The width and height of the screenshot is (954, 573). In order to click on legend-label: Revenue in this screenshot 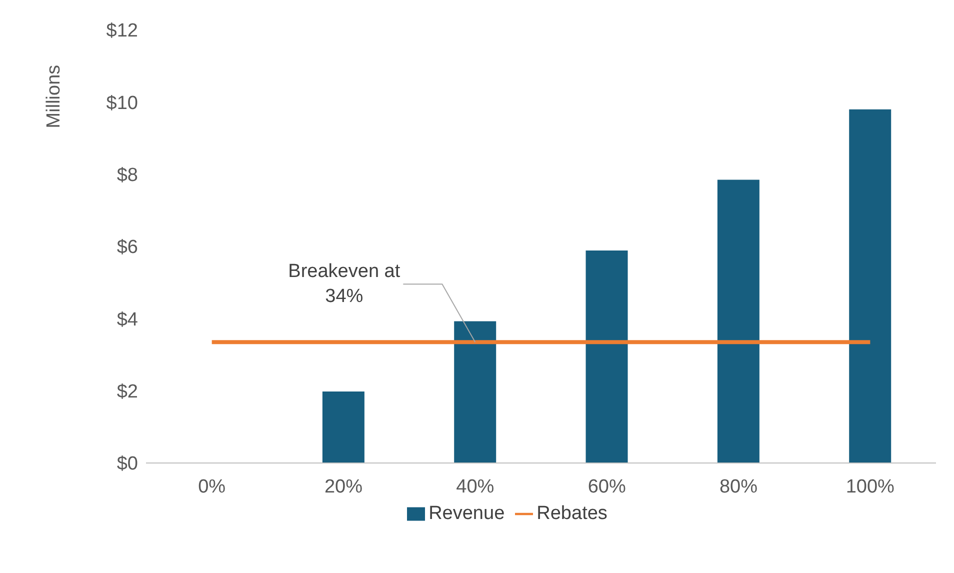, I will do `click(466, 513)`.